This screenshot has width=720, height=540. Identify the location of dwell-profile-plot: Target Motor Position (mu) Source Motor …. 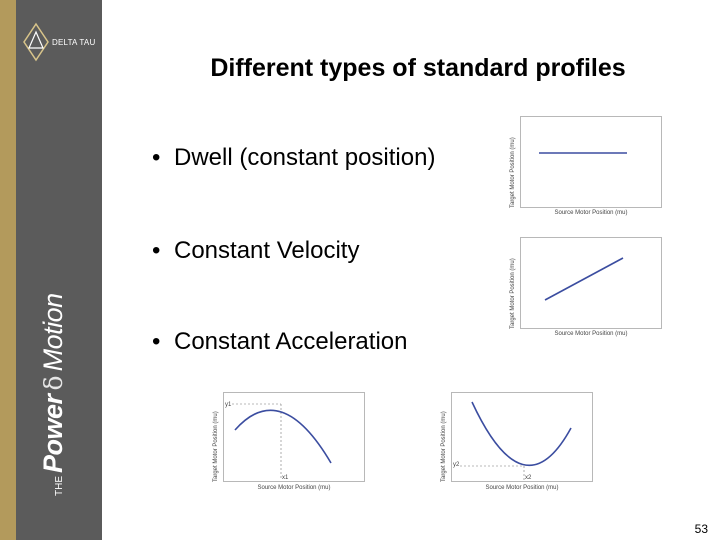
(583, 167).